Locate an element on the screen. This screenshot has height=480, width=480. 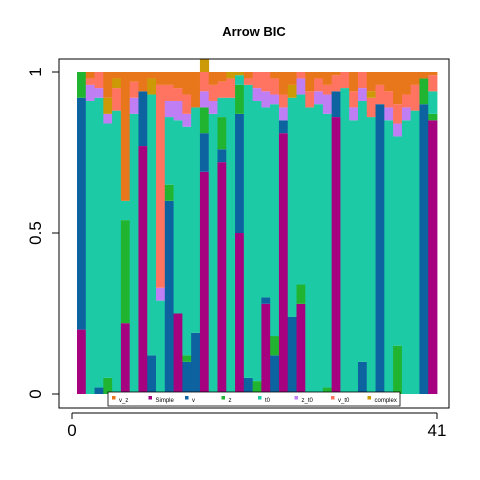
legend-label-z: z is located at coordinates (230, 401).